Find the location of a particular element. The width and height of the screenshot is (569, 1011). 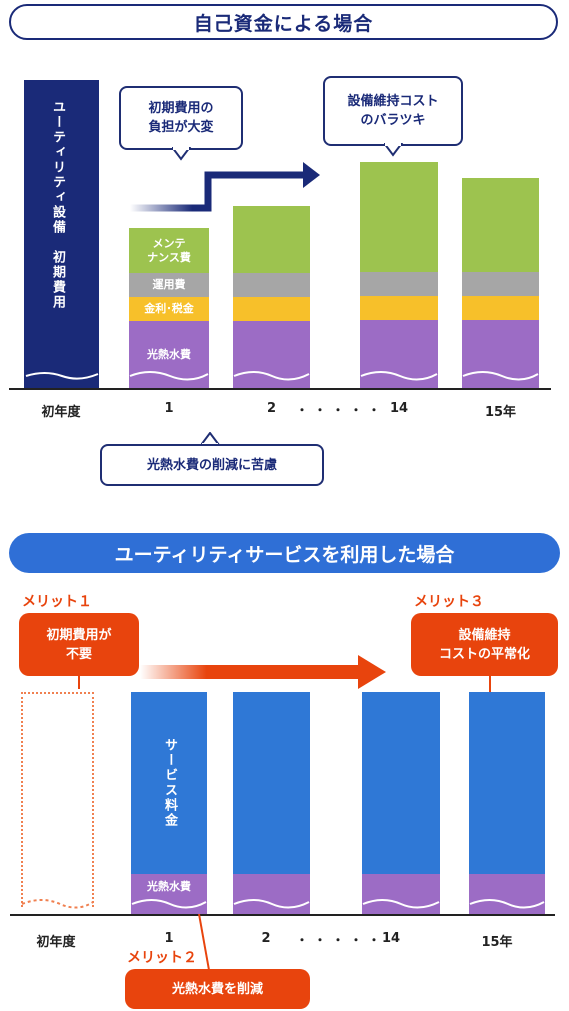

merit1-label: メリット１ is located at coordinates (57, 602).